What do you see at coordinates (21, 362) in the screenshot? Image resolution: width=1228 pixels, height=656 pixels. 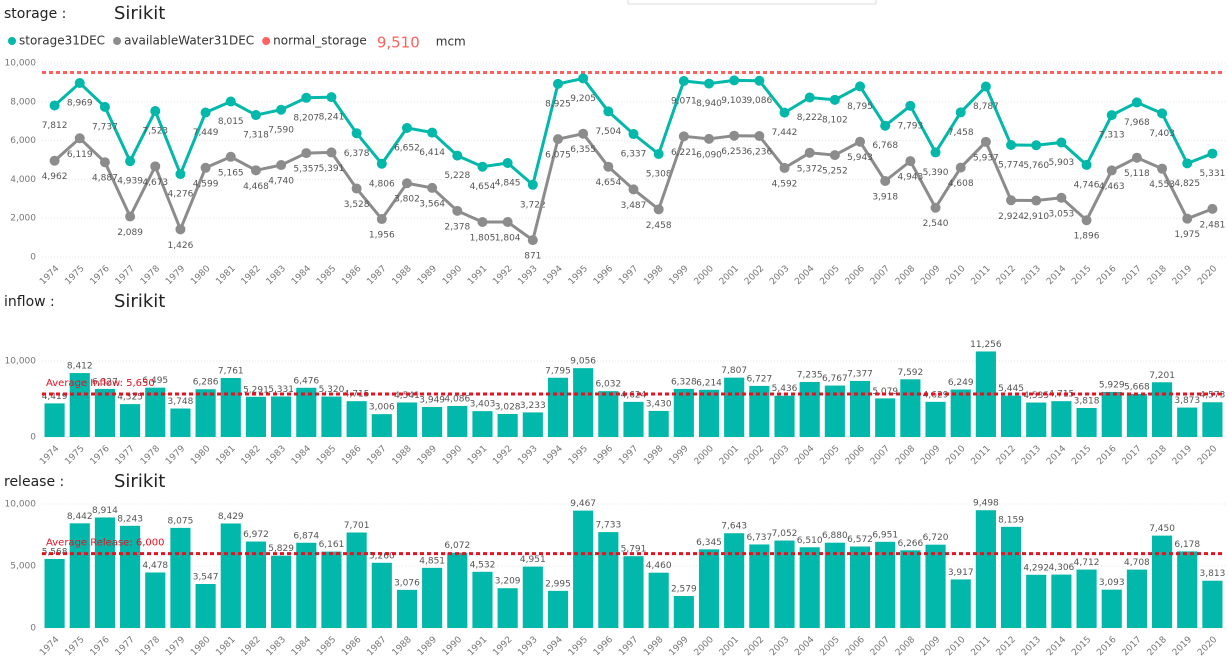 I see `y-tick-label: 10,000` at bounding box center [21, 362].